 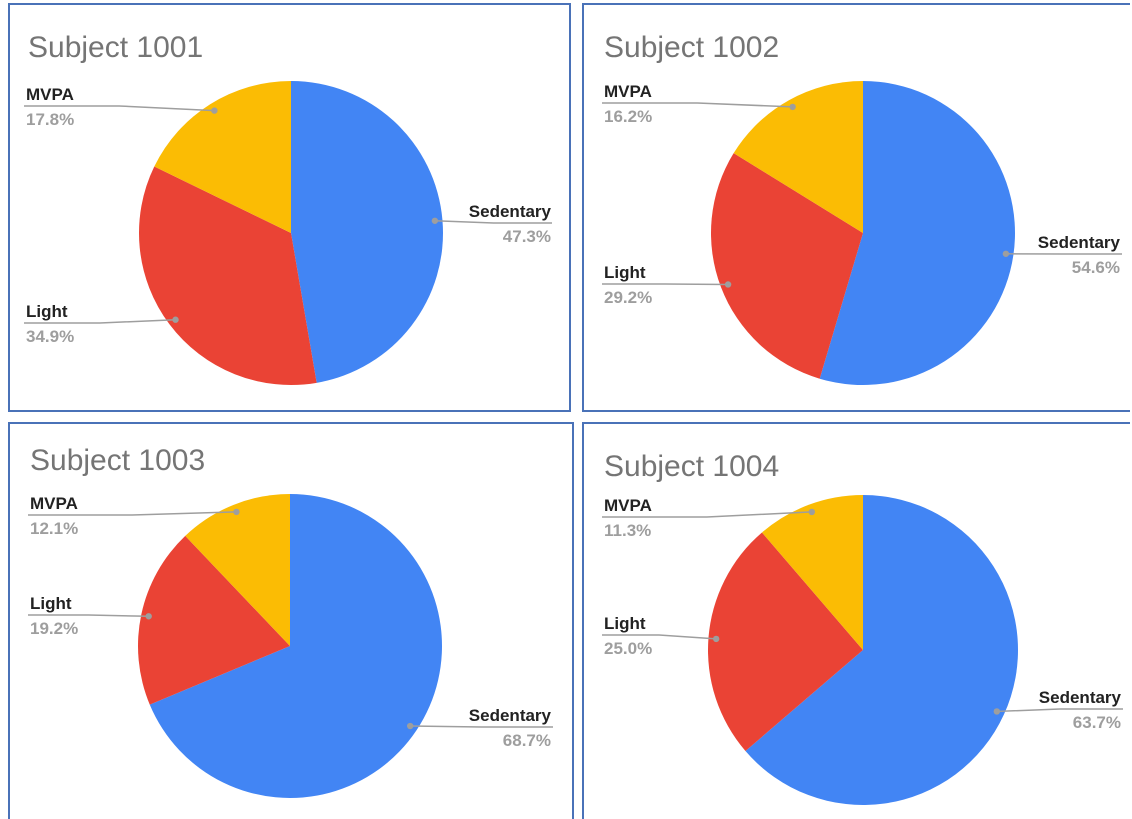 I want to click on pie-labels: Sedentary 68.7% Light 19.2% MVPA 12.1%, so click(x=290, y=622).